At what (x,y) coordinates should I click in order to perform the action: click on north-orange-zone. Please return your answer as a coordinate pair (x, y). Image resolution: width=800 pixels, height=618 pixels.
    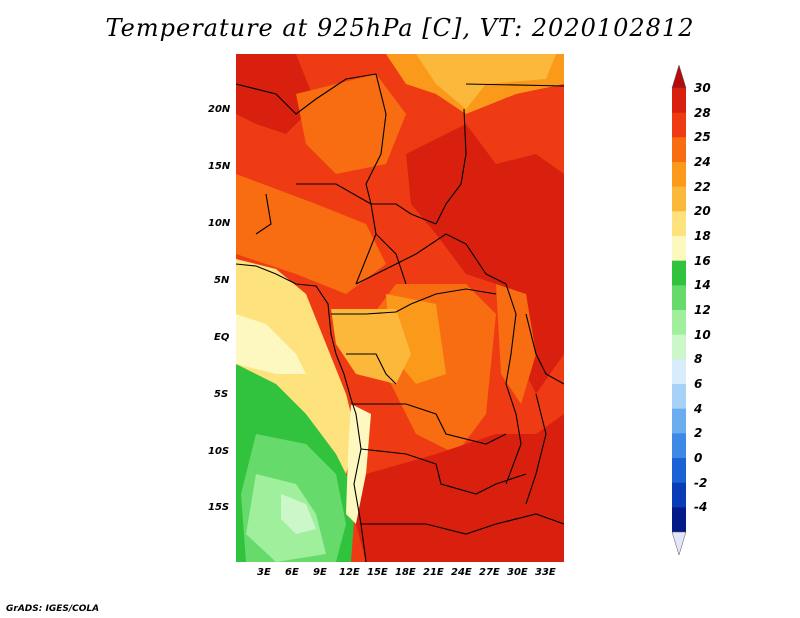
    Looking at the image, I should click on (351, 124).